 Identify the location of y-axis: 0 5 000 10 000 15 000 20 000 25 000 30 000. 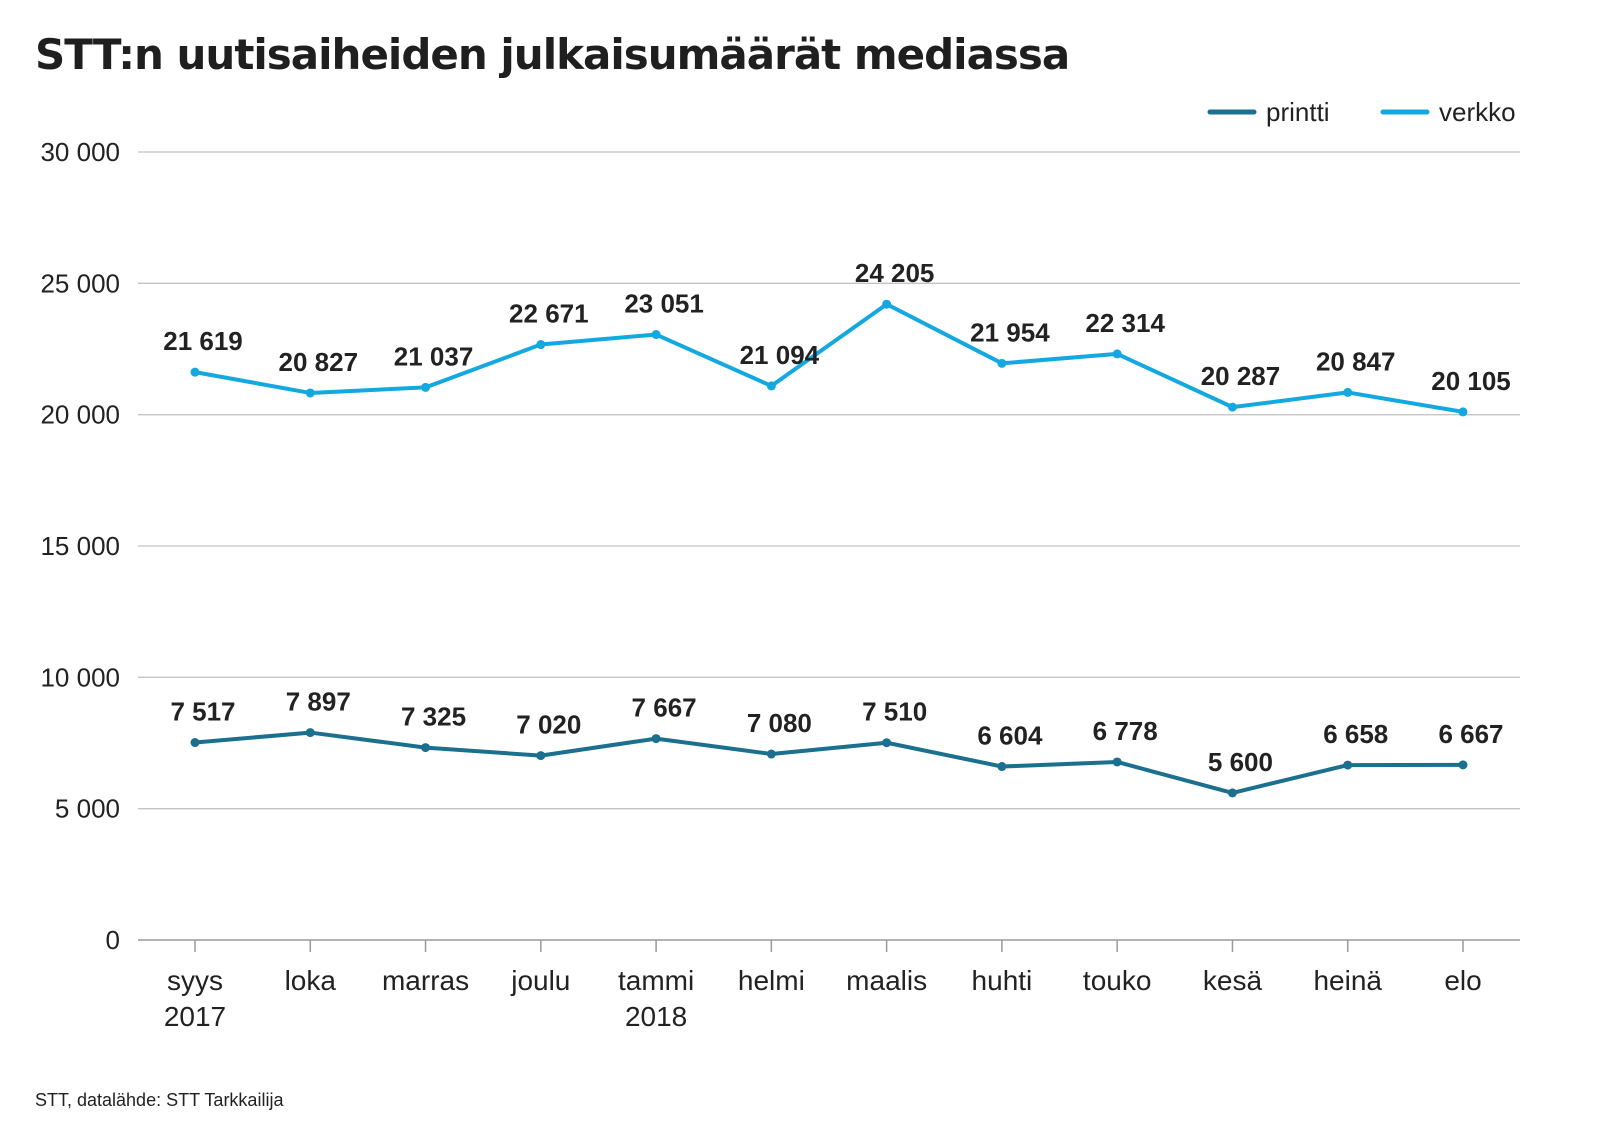
(80, 546).